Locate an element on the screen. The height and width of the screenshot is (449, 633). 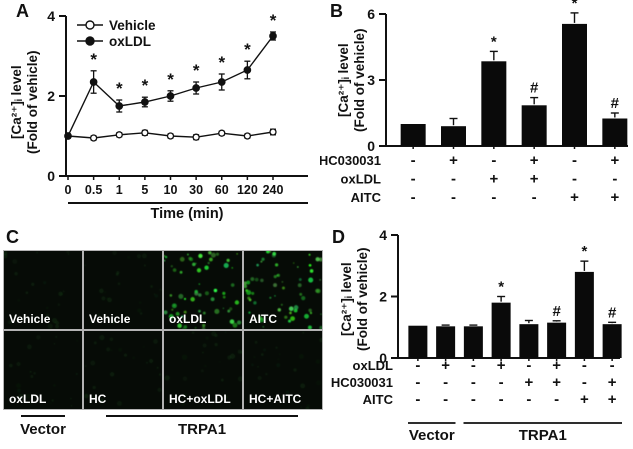
x-tick-label: 10 is located at coordinates (171, 190).